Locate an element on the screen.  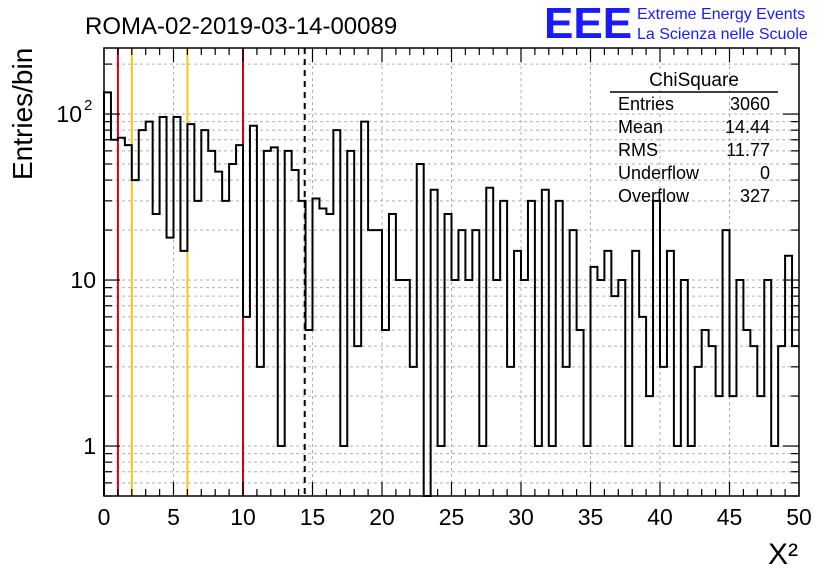
y-tick-exponent: 2 is located at coordinates (88, 105).